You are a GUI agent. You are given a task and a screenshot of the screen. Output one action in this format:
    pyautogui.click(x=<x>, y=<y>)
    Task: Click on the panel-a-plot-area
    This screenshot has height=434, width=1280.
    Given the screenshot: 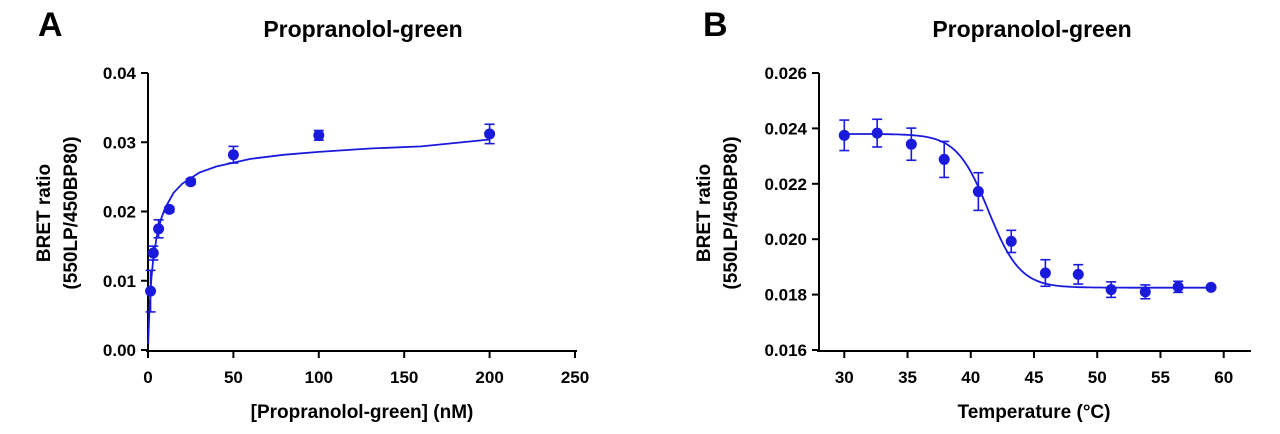 What is the action you would take?
    pyautogui.click(x=320, y=233)
    